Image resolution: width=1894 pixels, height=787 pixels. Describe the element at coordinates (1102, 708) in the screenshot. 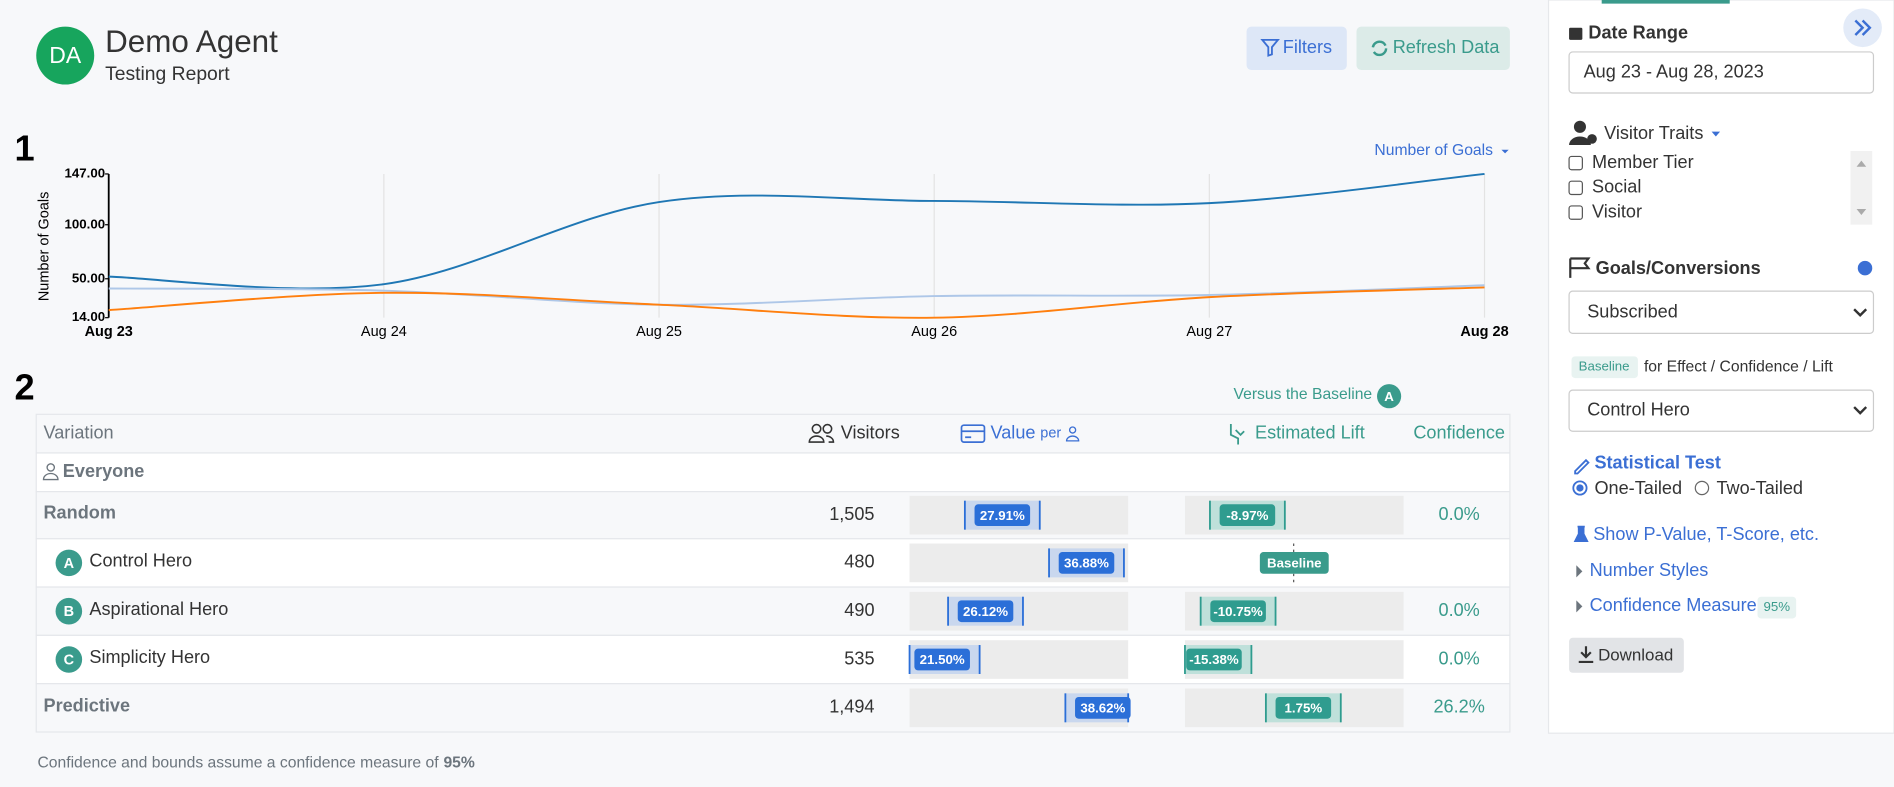

I see `value-label: 38.62%` at that location.